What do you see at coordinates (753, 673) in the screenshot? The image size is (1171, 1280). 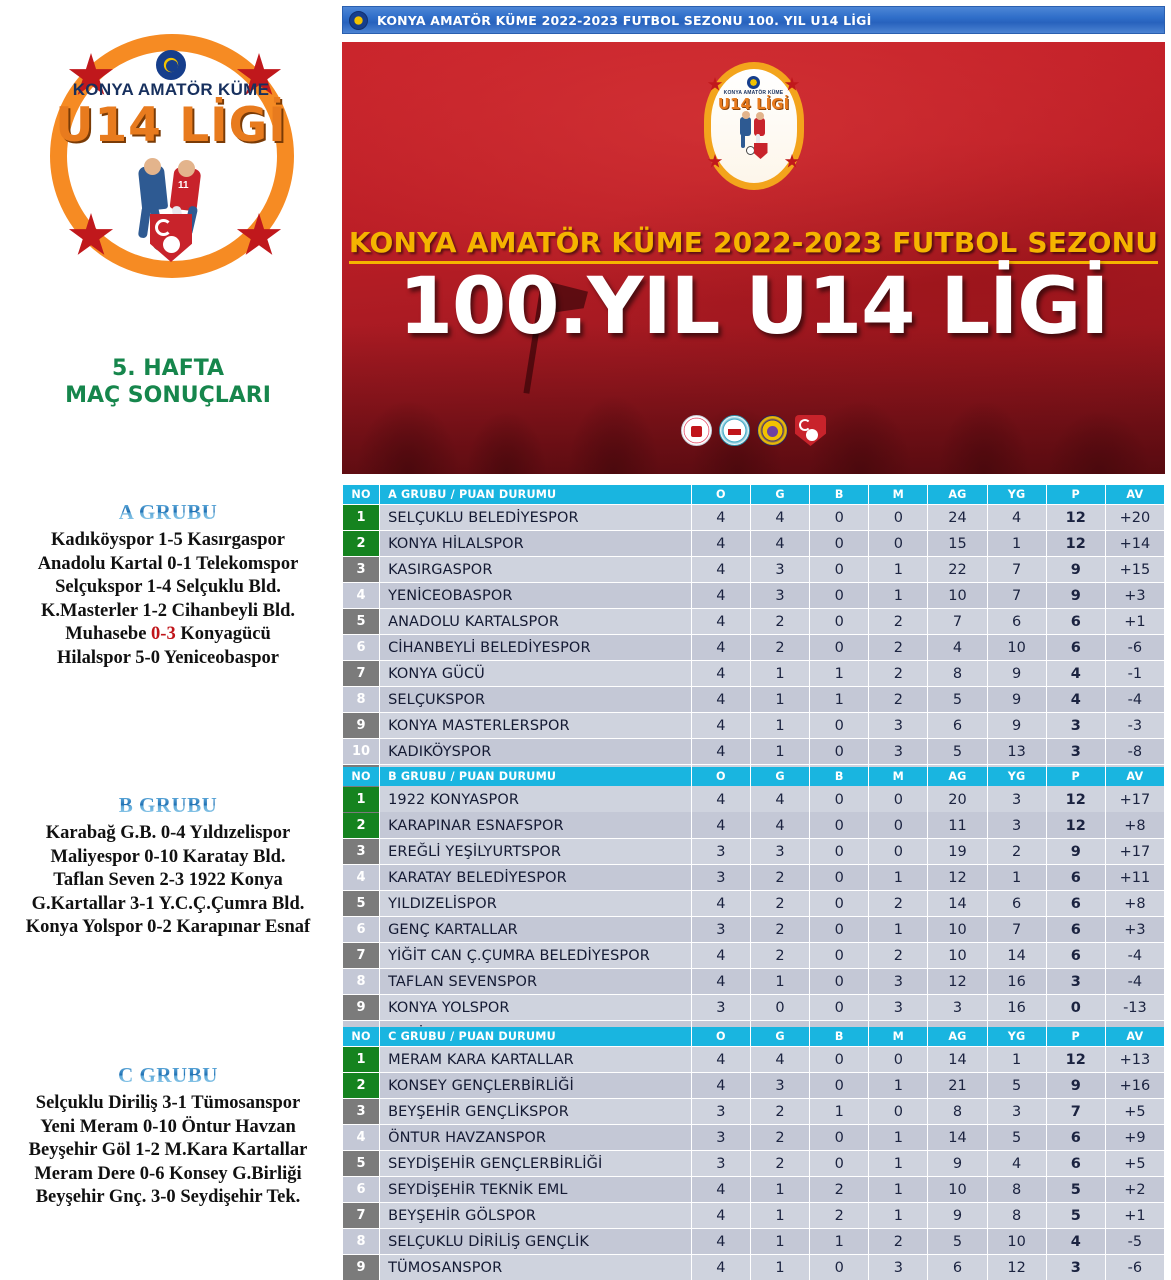 I see `table-row: 7 KONYA GÜCÜ 4 1 1 2 8 9 4 -1` at bounding box center [753, 673].